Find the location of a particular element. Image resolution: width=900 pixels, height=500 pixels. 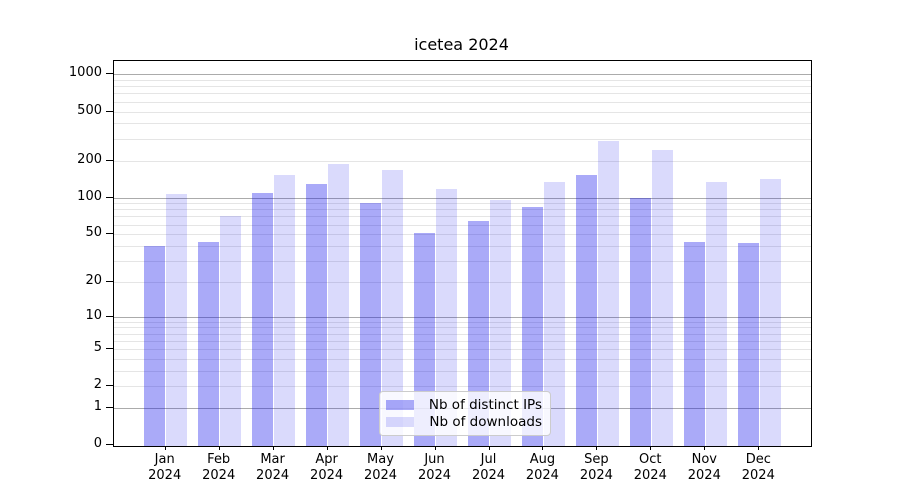

legend-item-downloads: Nb of downloads is located at coordinates (464, 422).